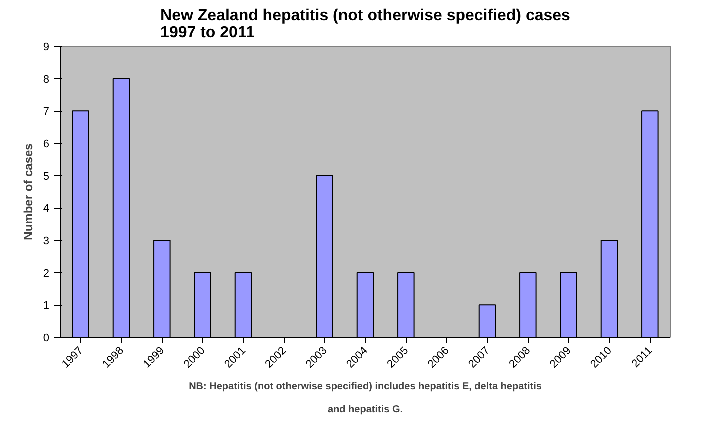  I want to click on y-tick-label: 4, so click(46, 209).